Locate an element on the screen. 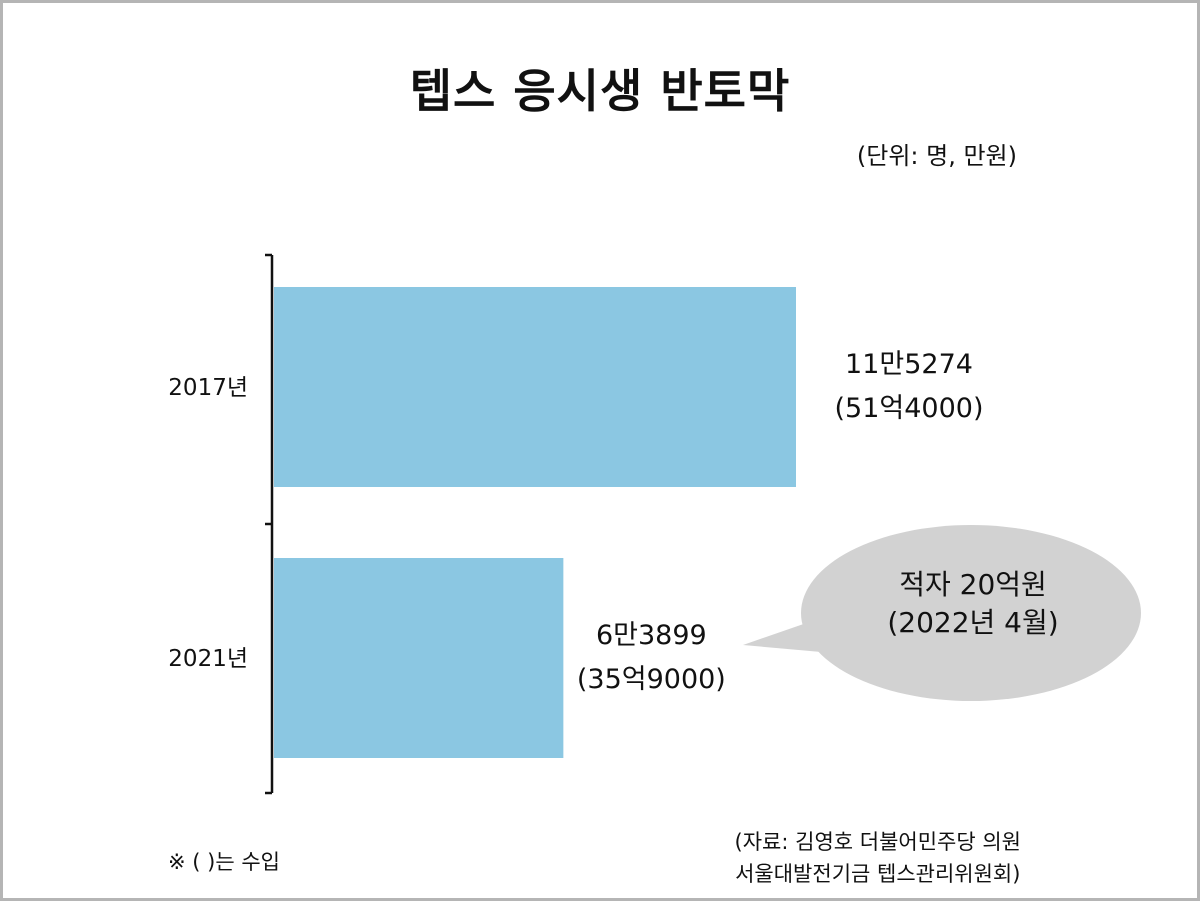 The height and width of the screenshot is (901, 1200). revenue-label: (51억4000) is located at coordinates (909, 408).